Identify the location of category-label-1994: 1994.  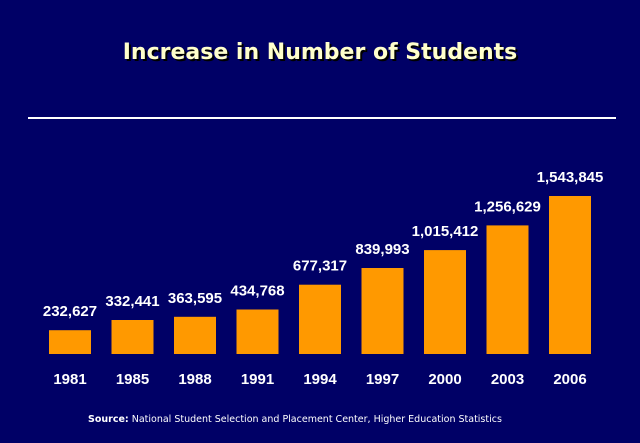
(320, 379).